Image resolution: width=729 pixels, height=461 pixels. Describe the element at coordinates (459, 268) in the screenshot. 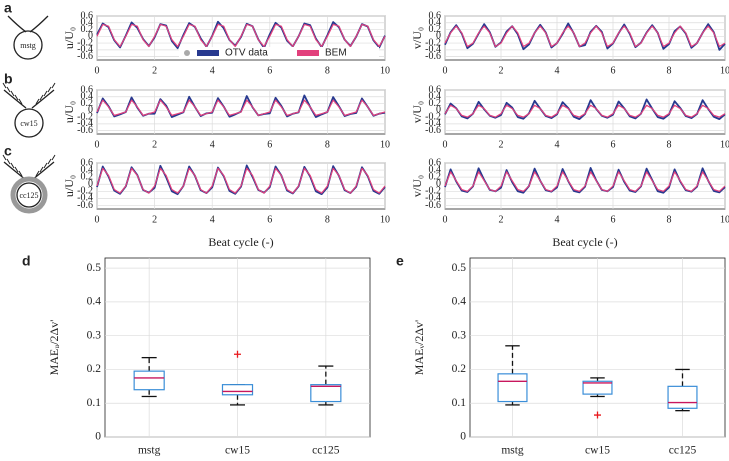

I see `y-tick-label: 0.5` at that location.